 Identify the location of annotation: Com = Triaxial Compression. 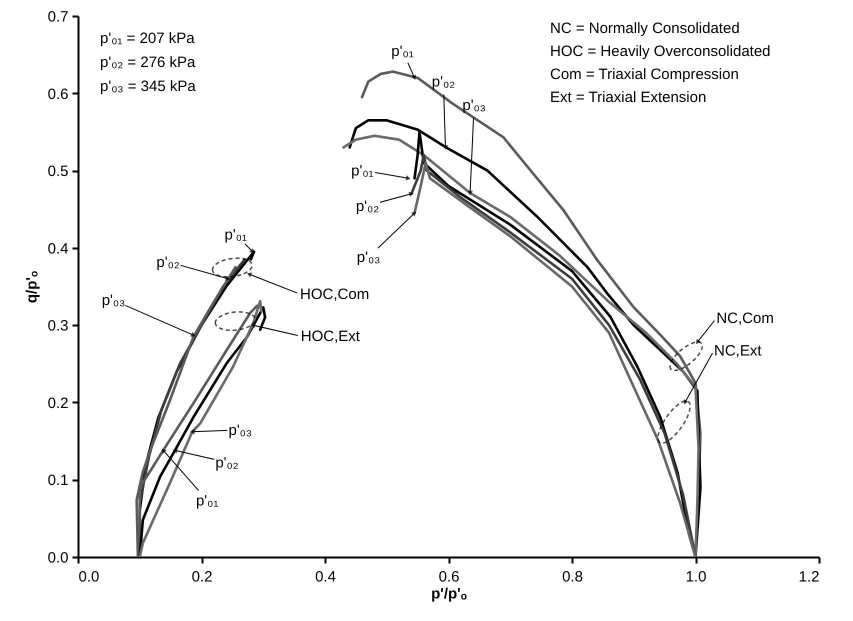
(644, 74).